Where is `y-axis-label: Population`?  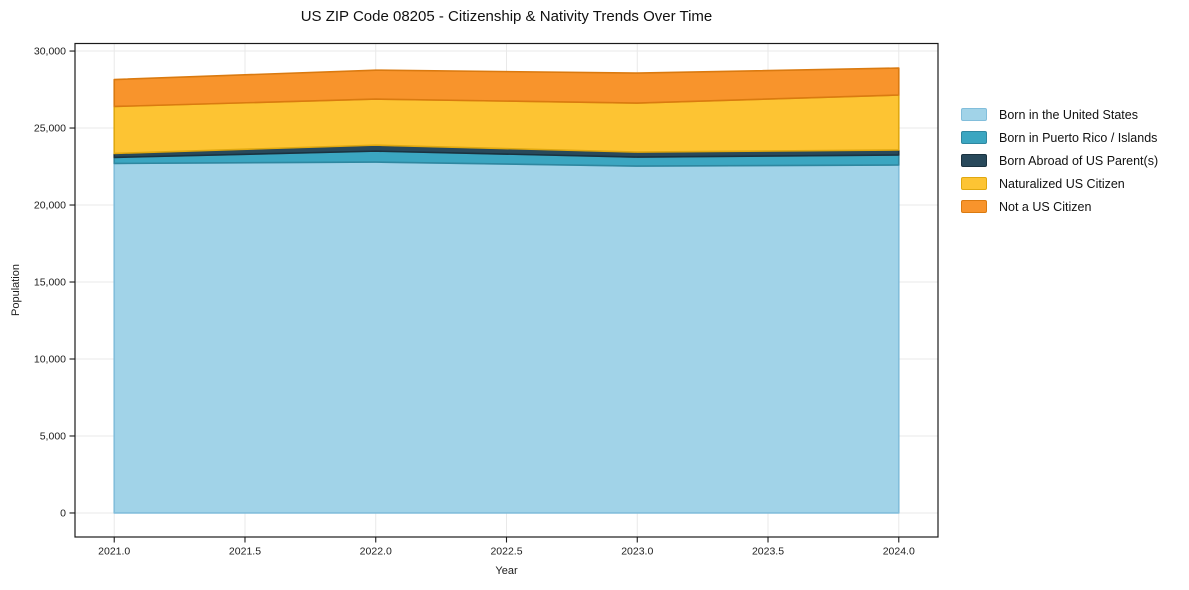 y-axis-label: Population is located at coordinates (16, 290).